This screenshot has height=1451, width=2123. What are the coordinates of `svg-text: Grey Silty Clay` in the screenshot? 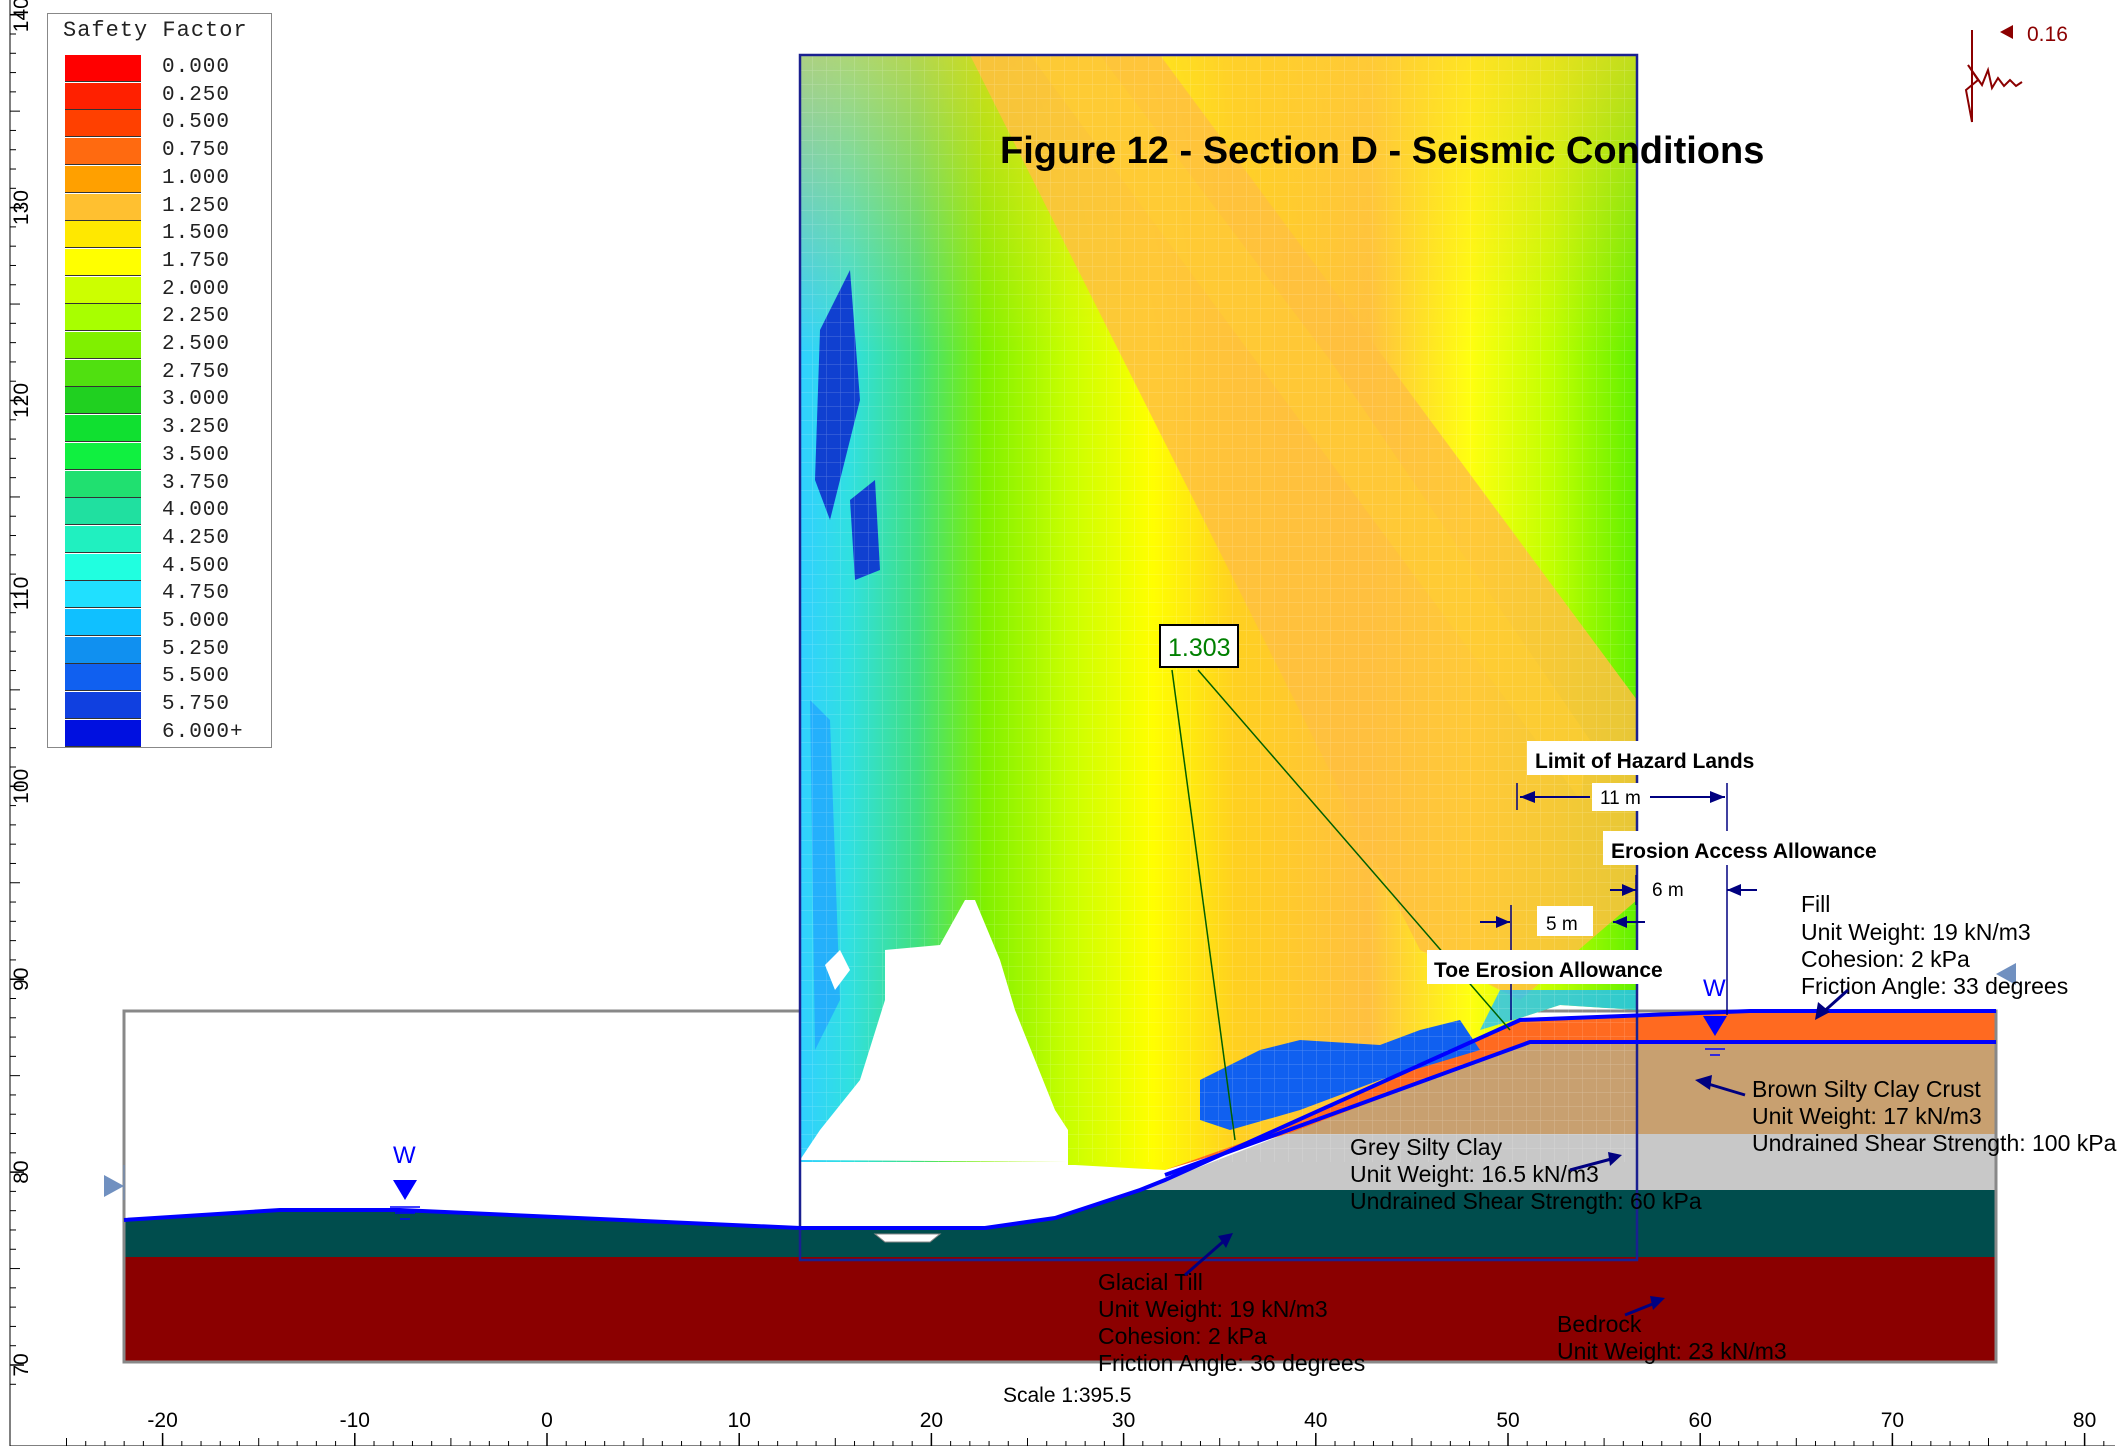 It's located at (1426, 1147).